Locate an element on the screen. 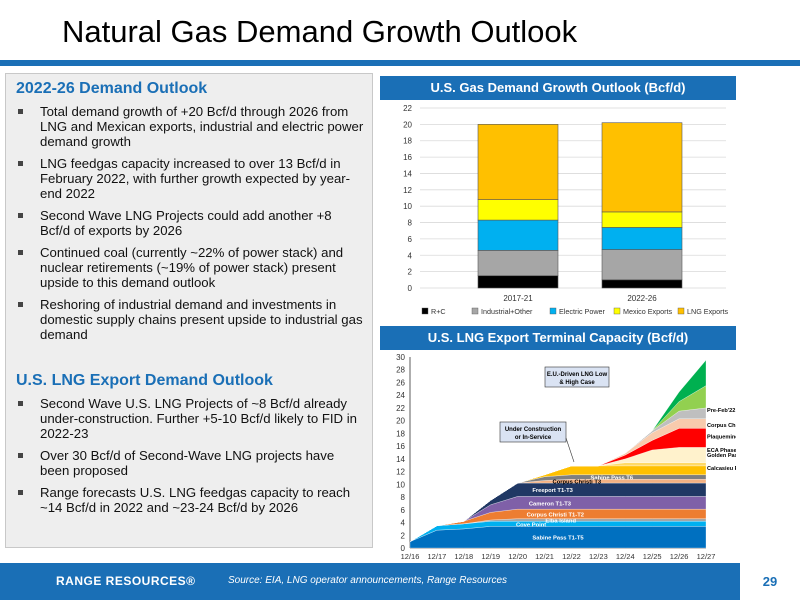  x-tick-label: 12/16 is located at coordinates (410, 556).